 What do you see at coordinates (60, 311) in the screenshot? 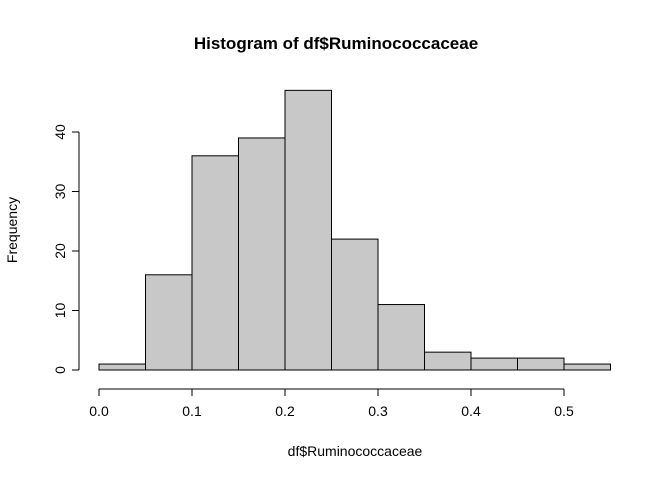
I see `y-tick-label-2: 10` at bounding box center [60, 311].